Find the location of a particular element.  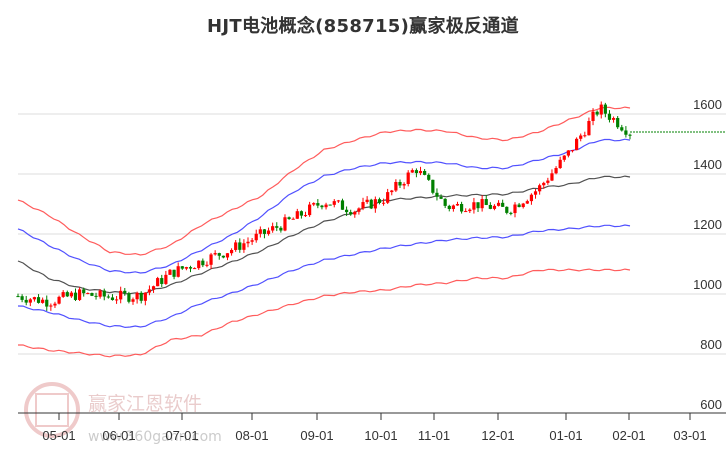

x-tick-label: 05-01 is located at coordinates (58, 435).